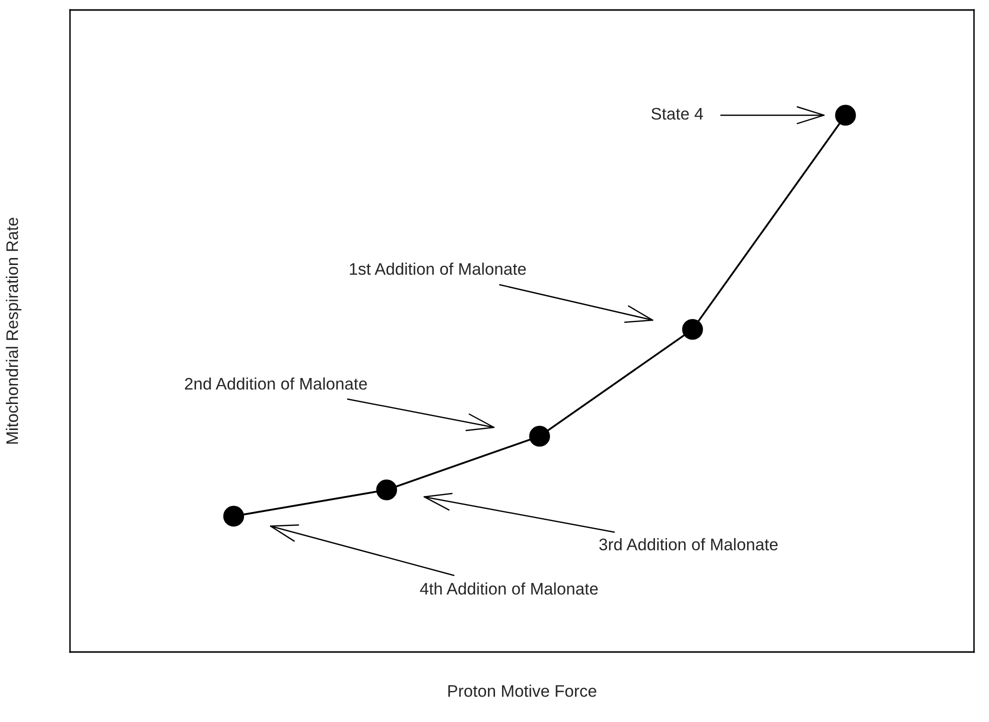 The image size is (989, 722). Describe the element at coordinates (688, 544) in the screenshot. I see `annotation: 3rd Addition of Malonate` at that location.